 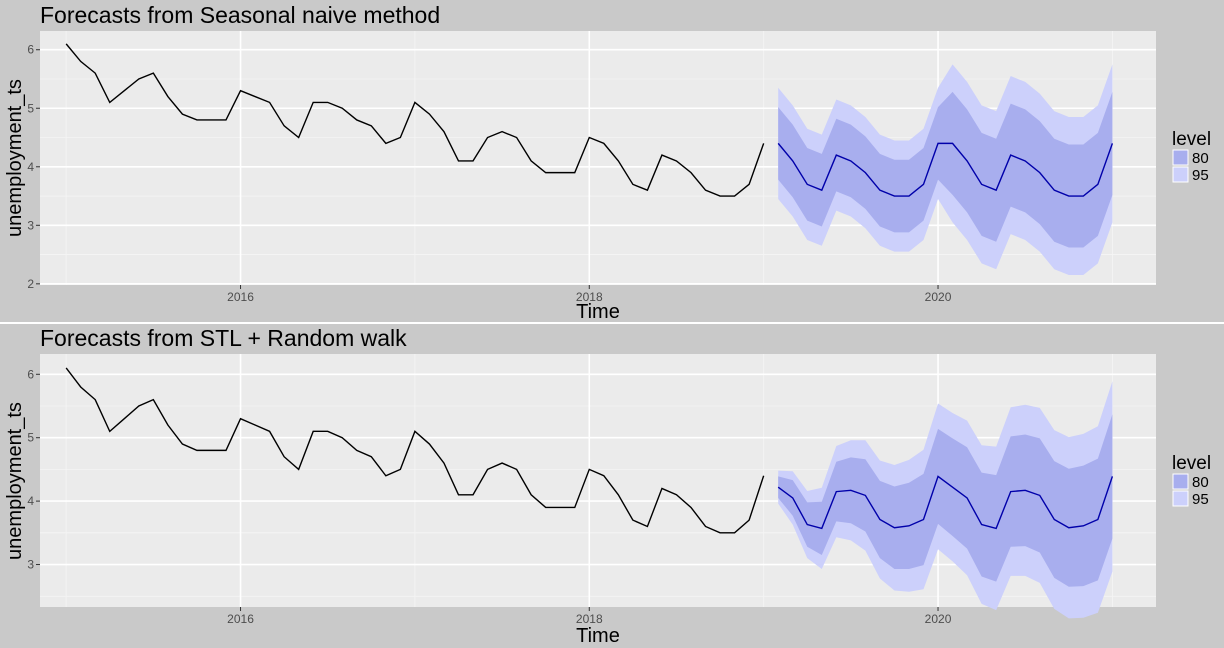 What do you see at coordinates (30, 284) in the screenshot?
I see `y-tick-label: 2` at bounding box center [30, 284].